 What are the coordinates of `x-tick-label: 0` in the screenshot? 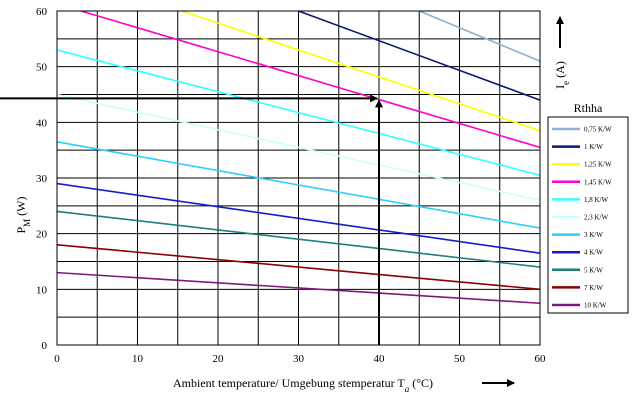 It's located at (57, 359).